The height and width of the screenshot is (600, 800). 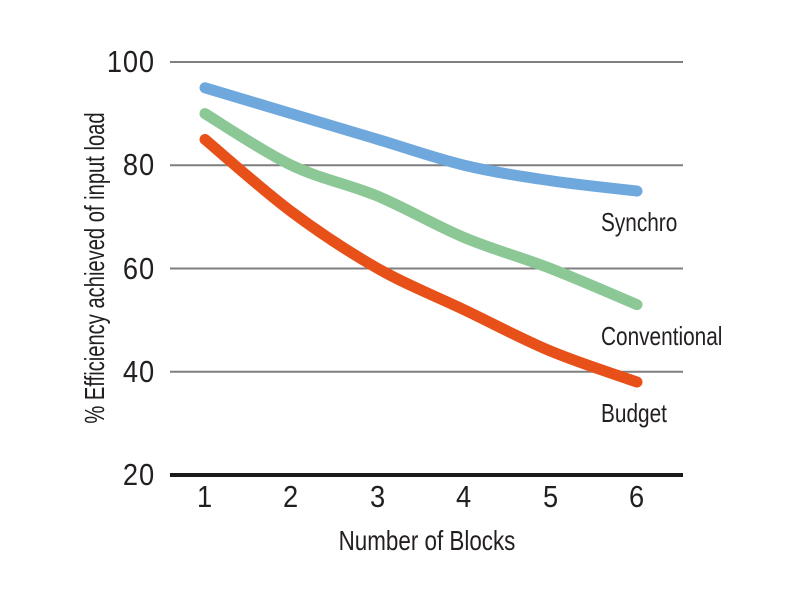 I want to click on x-tick-label-5: 5, so click(x=550, y=496).